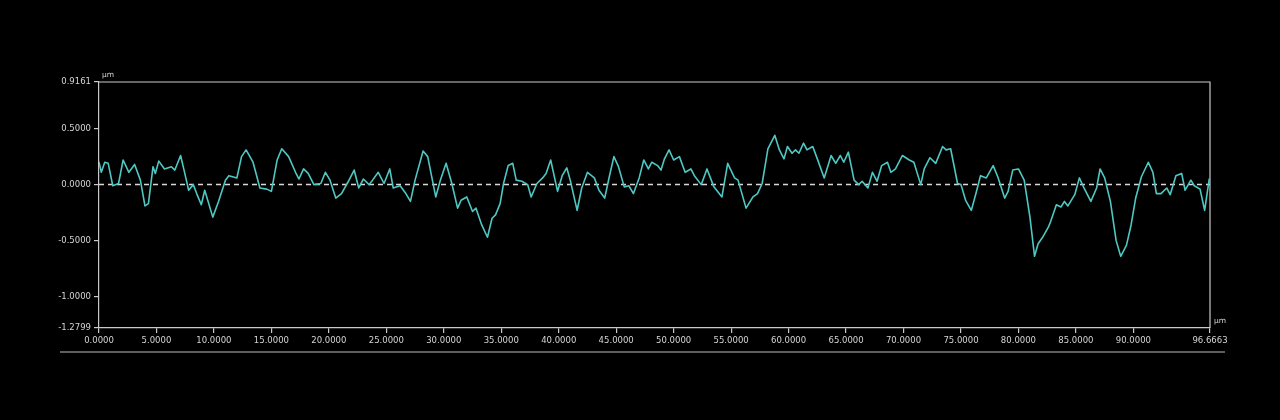 Image resolution: width=1280 pixels, height=420 pixels. I want to click on x-tick-label: 60.0000, so click(789, 340).